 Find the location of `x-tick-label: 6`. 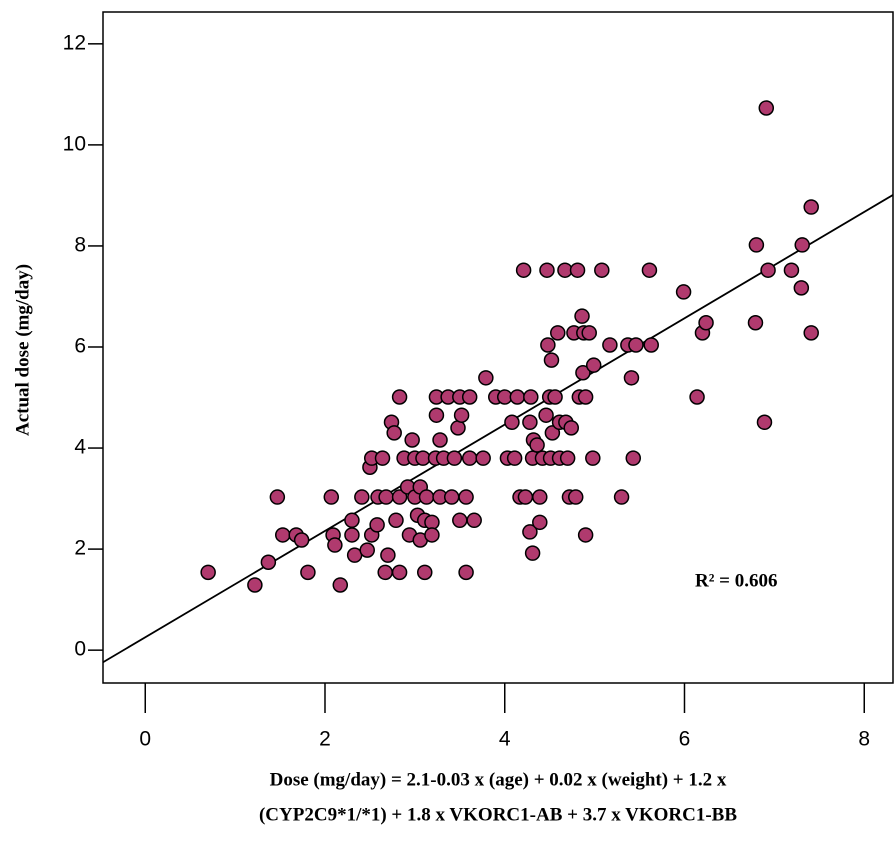

x-tick-label: 6 is located at coordinates (685, 739).